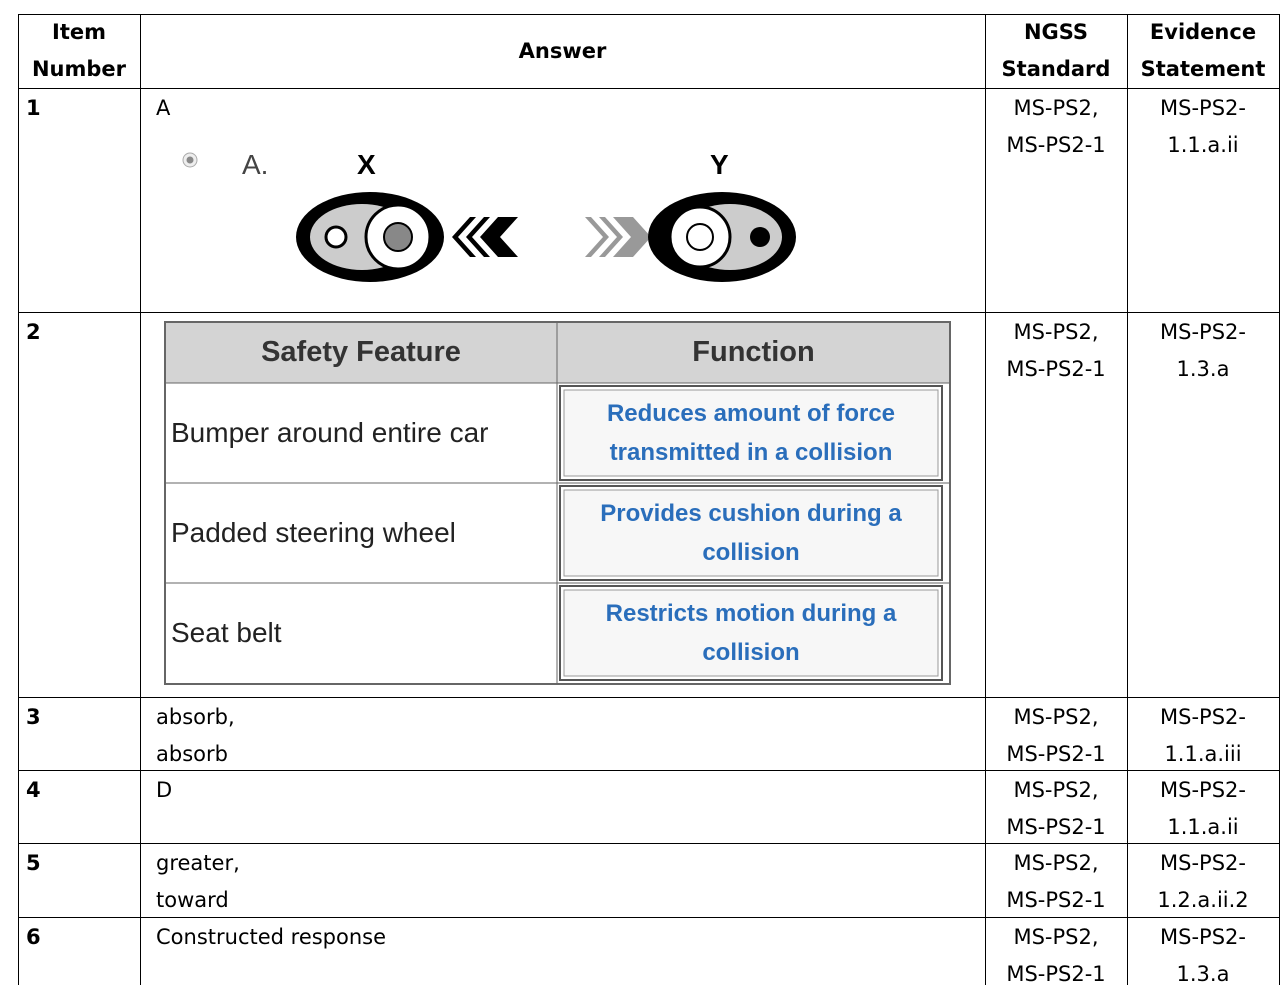 This screenshot has height=985, width=1280. Describe the element at coordinates (751, 452) in the screenshot. I see `function-line: transmitted in a collision` at that location.